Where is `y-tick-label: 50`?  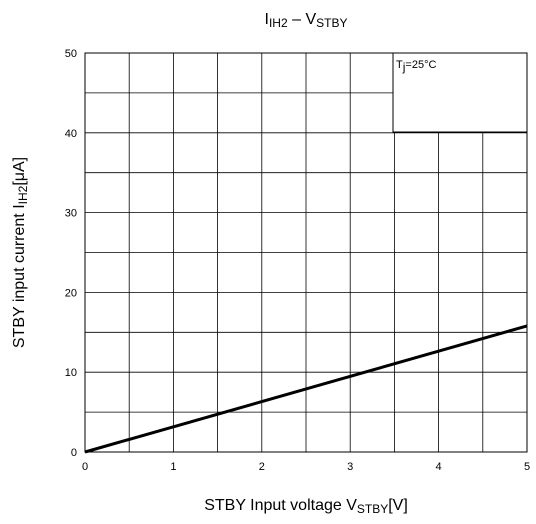 y-tick-label: 50 is located at coordinates (71, 54).